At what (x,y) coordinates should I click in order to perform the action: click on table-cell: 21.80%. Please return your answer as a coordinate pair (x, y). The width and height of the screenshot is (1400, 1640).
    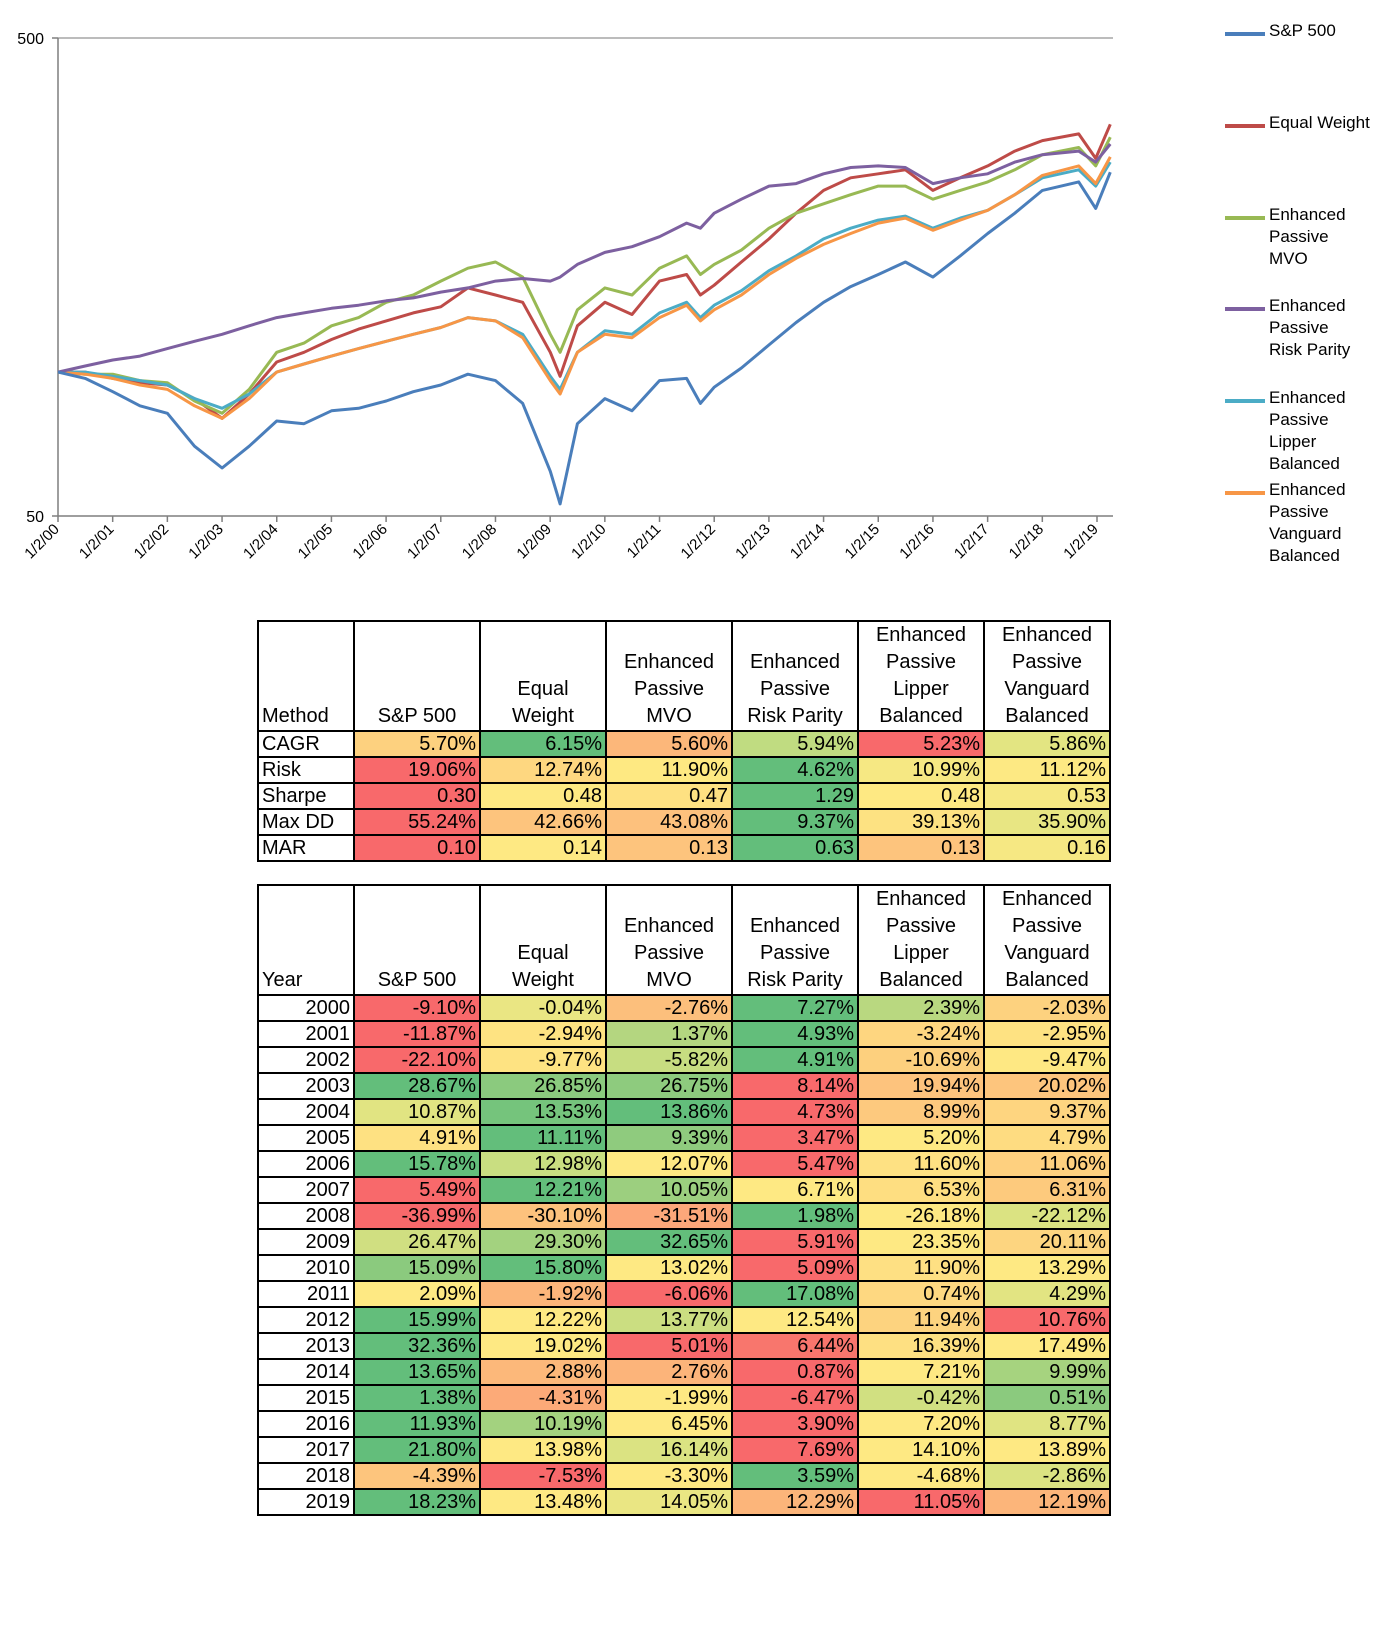
    Looking at the image, I should click on (417, 1450).